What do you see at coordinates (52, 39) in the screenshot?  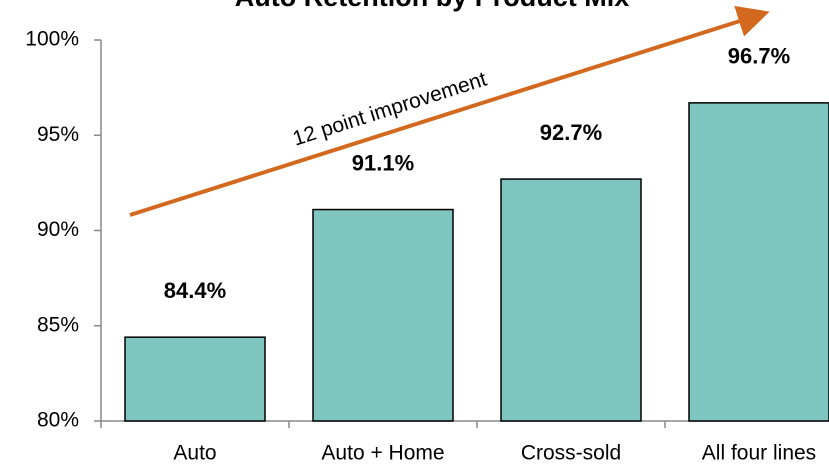 I see `y-tick-label: 100%` at bounding box center [52, 39].